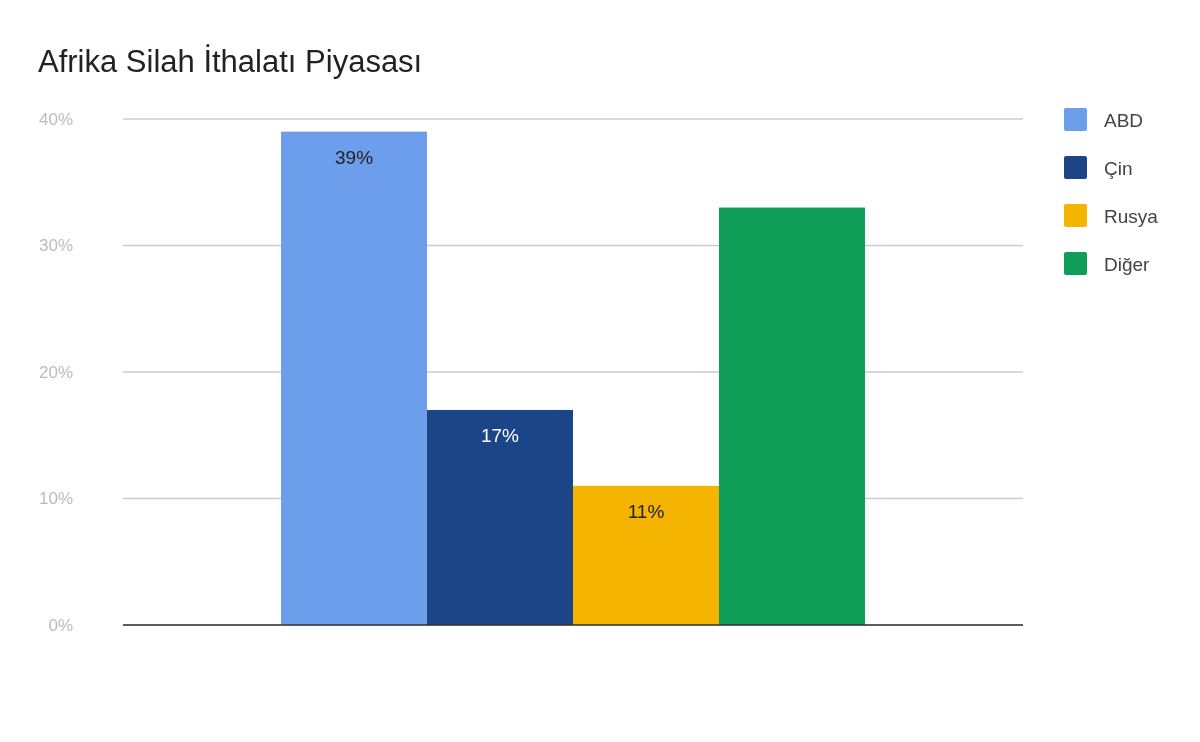 The width and height of the screenshot is (1200, 742). What do you see at coordinates (60, 625) in the screenshot?
I see `y-tick-label: 0%` at bounding box center [60, 625].